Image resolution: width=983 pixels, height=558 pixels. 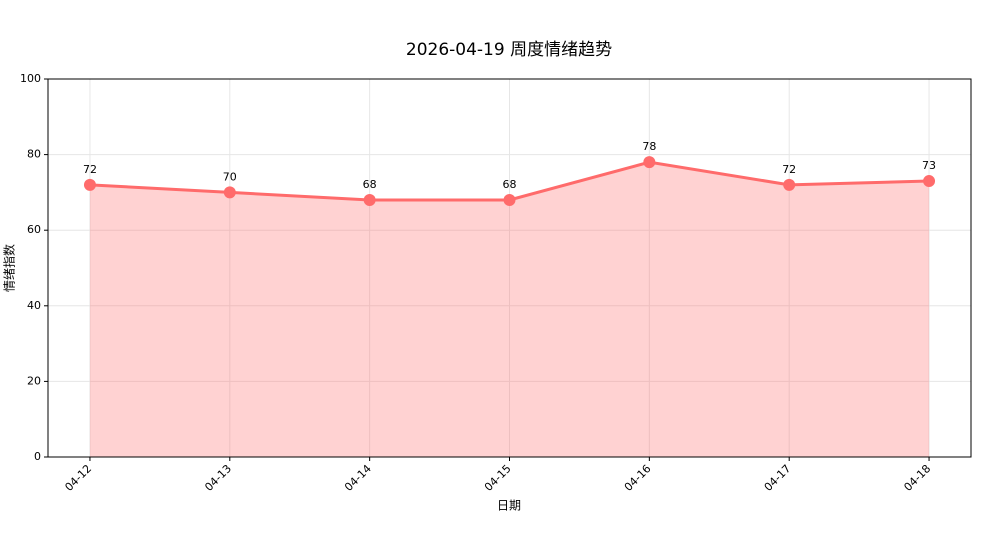 I want to click on y-tick-label: 100, so click(x=30, y=78).